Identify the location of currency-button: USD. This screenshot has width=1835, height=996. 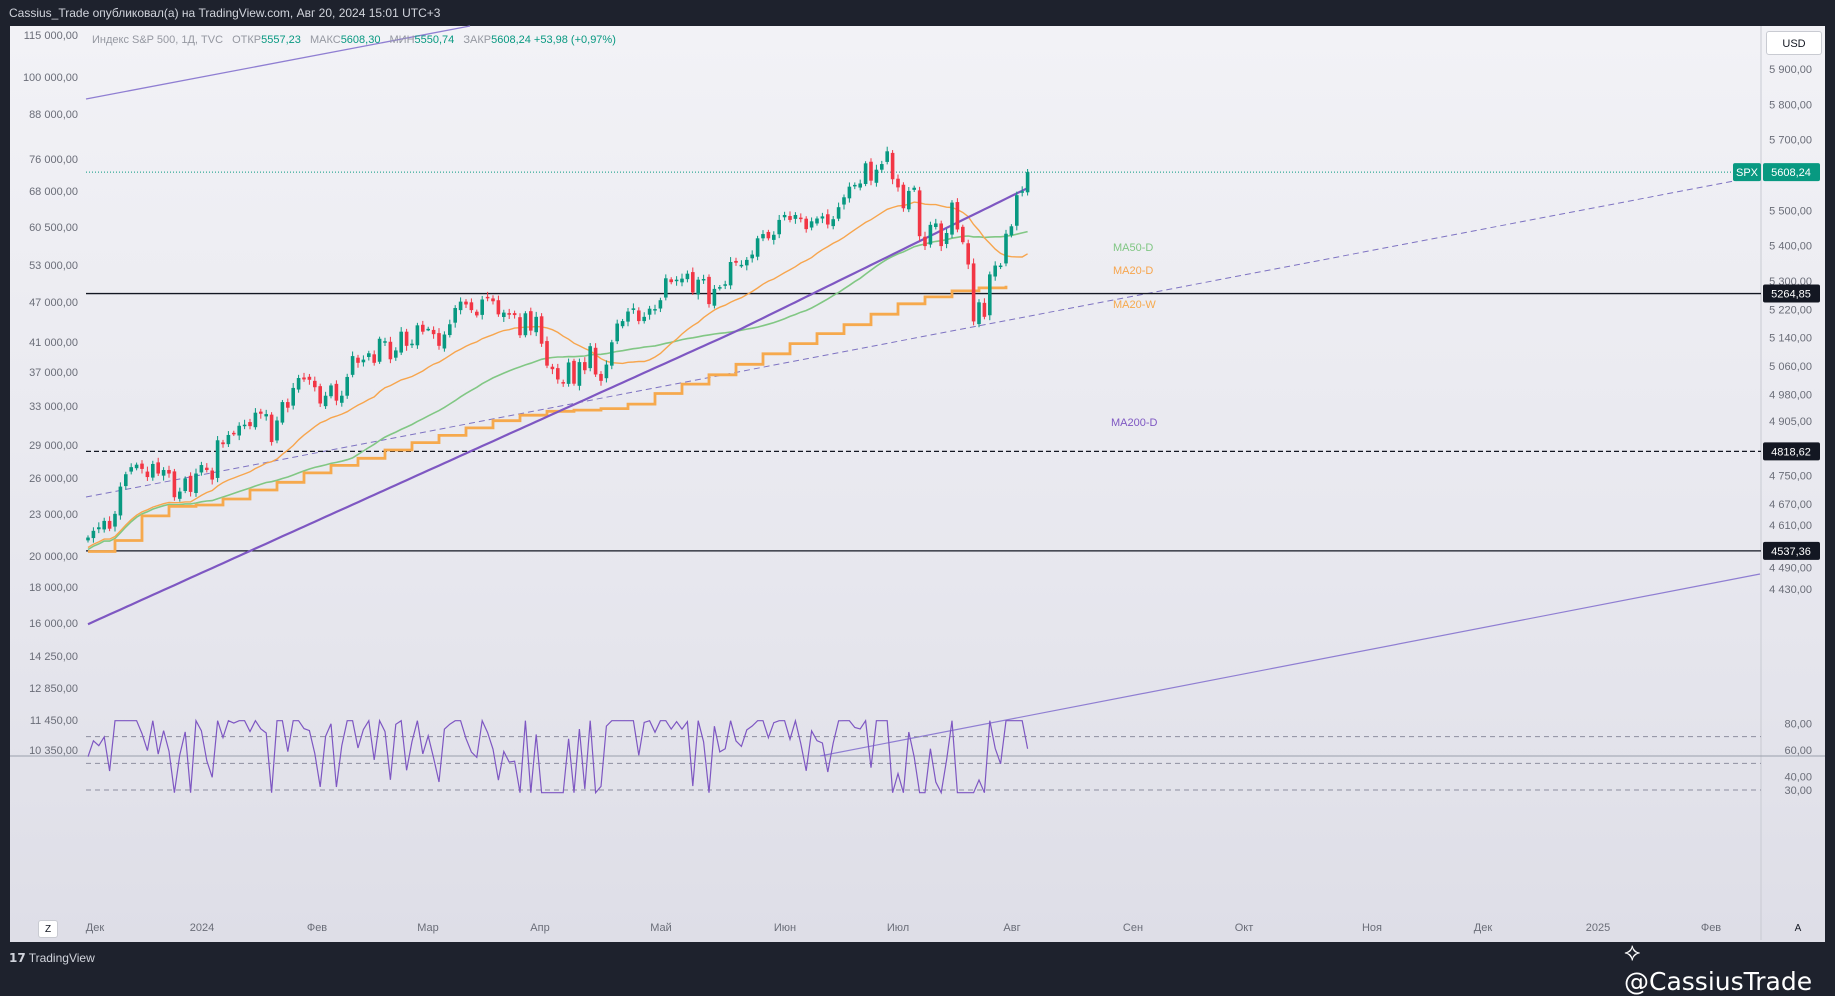
(1794, 43).